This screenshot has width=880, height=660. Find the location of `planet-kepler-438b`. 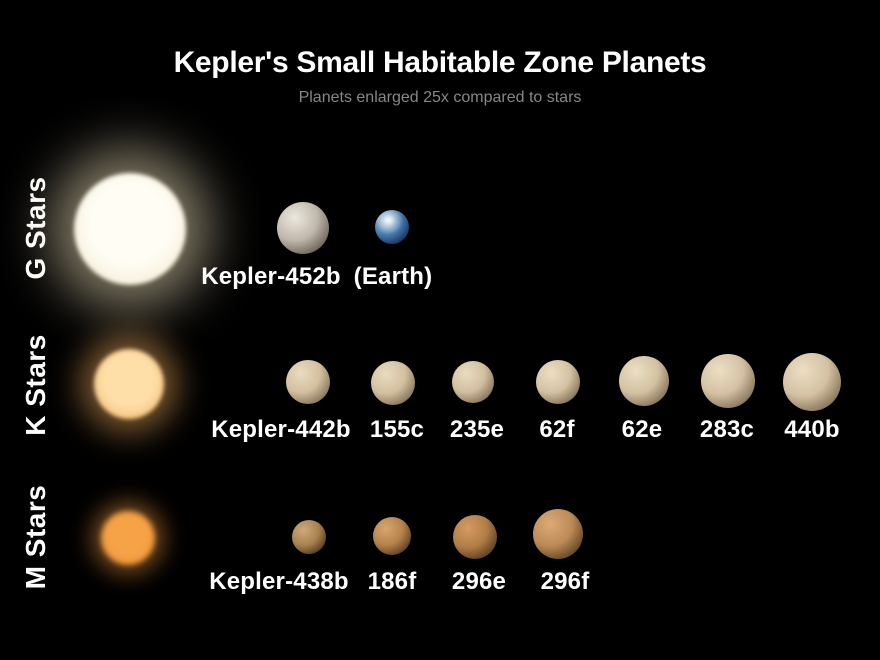

planet-kepler-438b is located at coordinates (309, 537).